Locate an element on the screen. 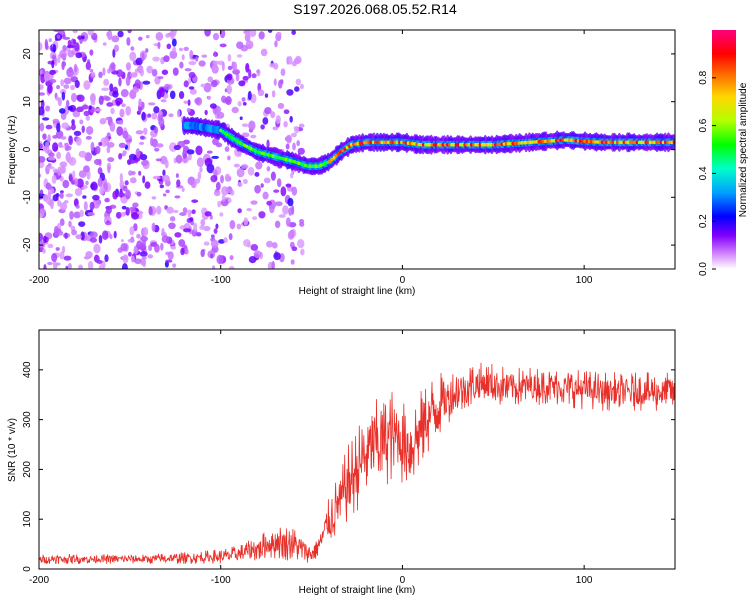 The image size is (750, 600). colorbar-gradient is located at coordinates (724, 149).